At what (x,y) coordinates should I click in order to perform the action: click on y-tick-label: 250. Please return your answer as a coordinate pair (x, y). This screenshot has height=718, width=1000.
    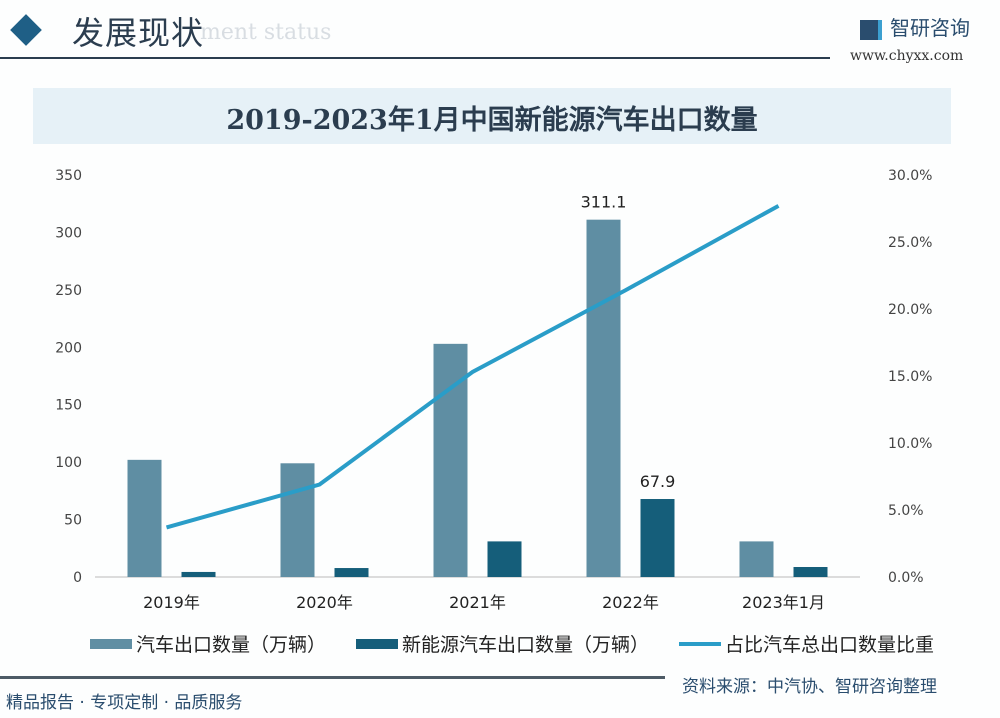
    Looking at the image, I should click on (68, 291).